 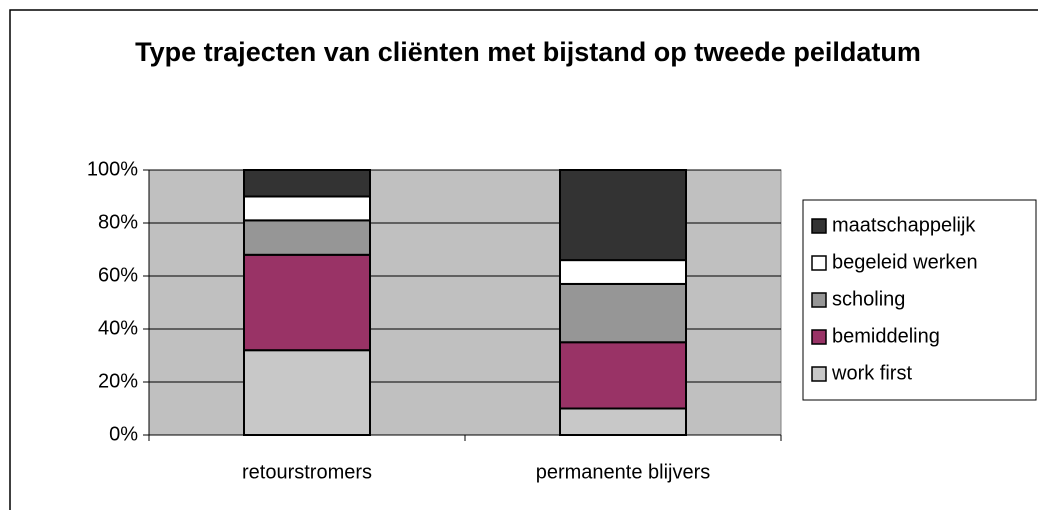 What do you see at coordinates (919, 300) in the screenshot?
I see `legend-box` at bounding box center [919, 300].